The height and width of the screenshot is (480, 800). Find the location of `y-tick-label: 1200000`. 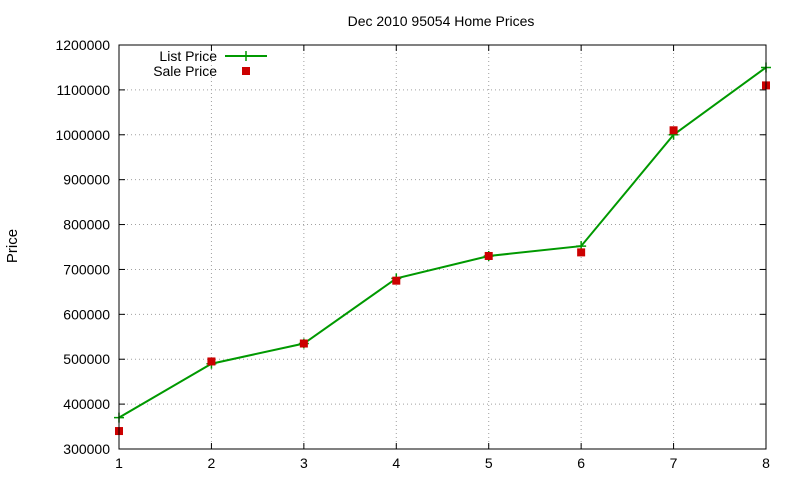

y-tick-label: 1200000 is located at coordinates (82, 45).